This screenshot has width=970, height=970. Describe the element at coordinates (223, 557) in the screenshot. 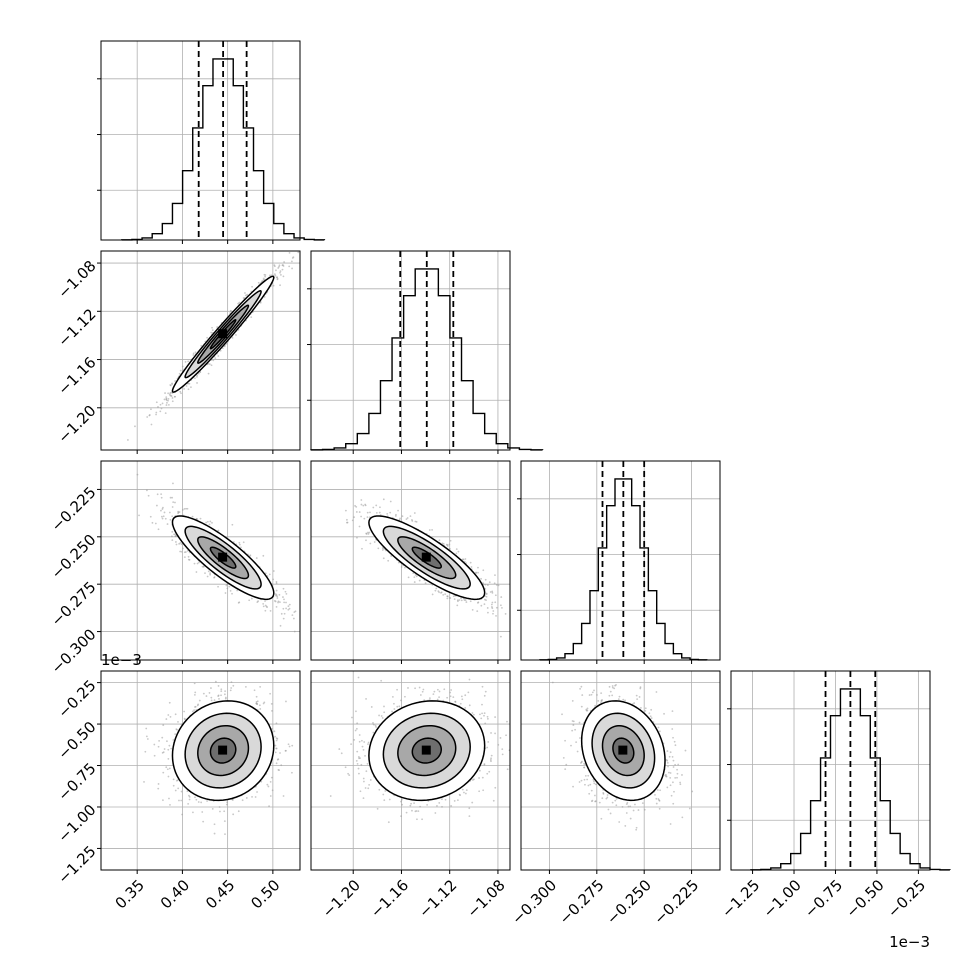

I see `density-peak` at that location.